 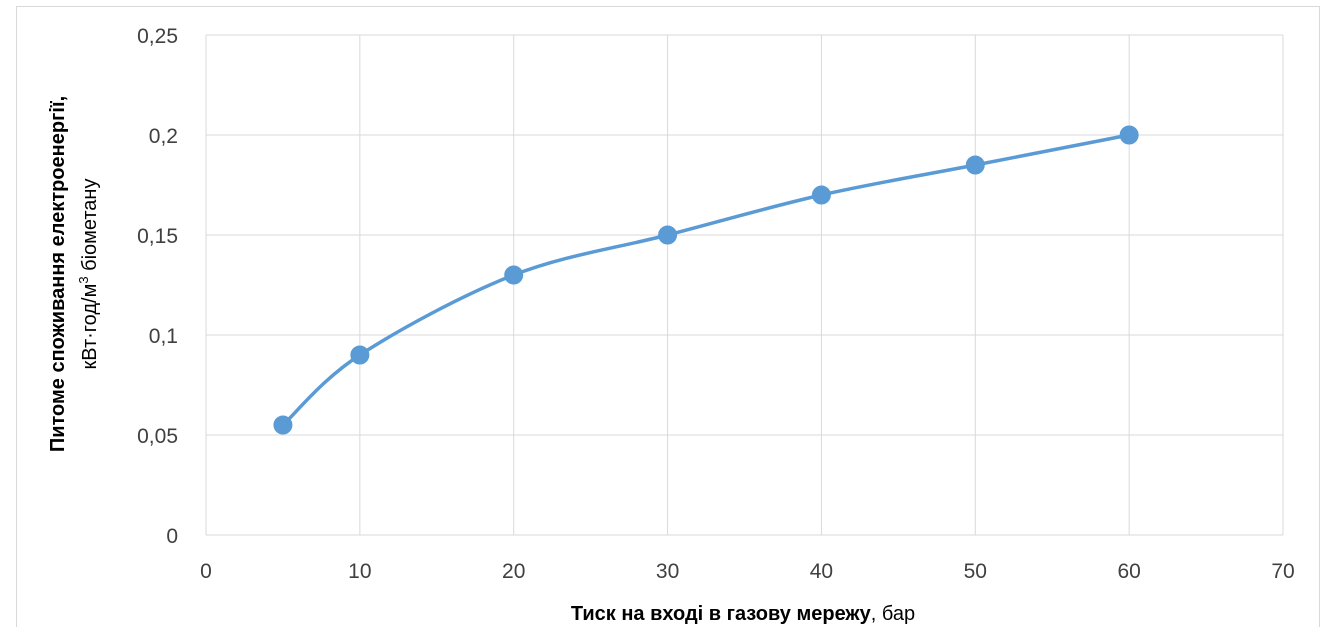 What do you see at coordinates (88, 274) in the screenshot?
I see `y-axis-title-line2: кВт·год/м3 біометану` at bounding box center [88, 274].